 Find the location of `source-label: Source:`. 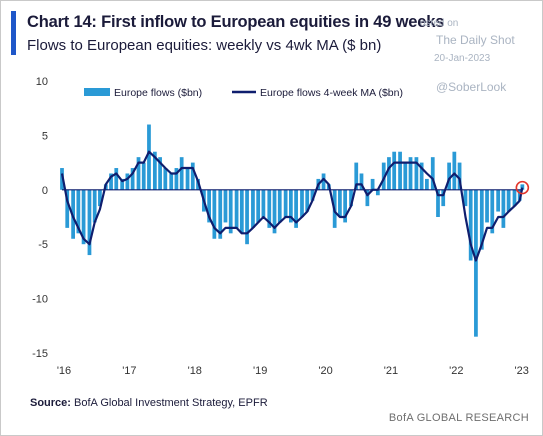

source-label: Source: is located at coordinates (50, 403).